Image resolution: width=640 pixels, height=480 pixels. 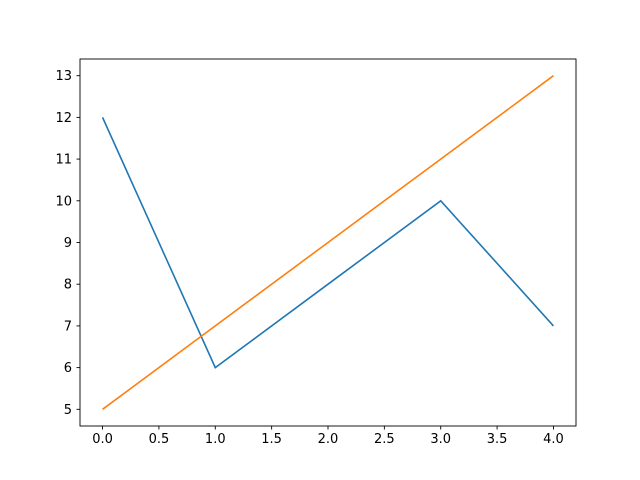 I want to click on y-axis-ticks: 5 6 7 8 9 10 11 12 13, so click(x=67, y=243).